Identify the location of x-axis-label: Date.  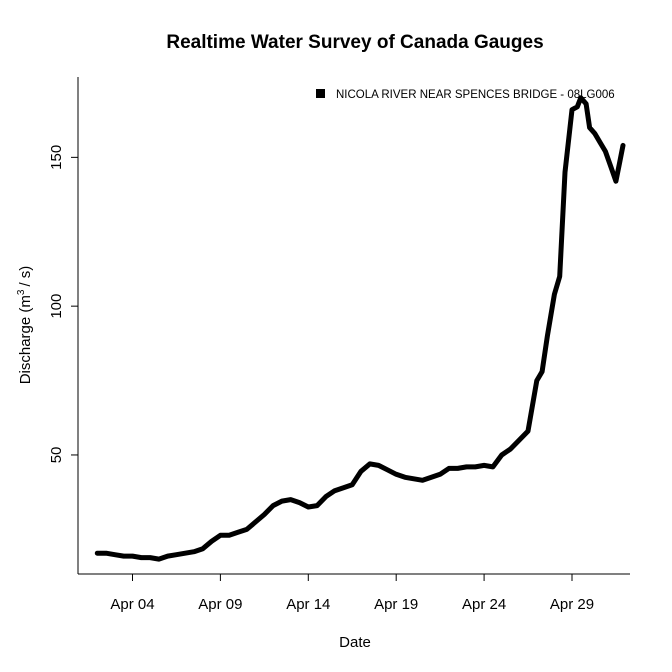
(355, 642).